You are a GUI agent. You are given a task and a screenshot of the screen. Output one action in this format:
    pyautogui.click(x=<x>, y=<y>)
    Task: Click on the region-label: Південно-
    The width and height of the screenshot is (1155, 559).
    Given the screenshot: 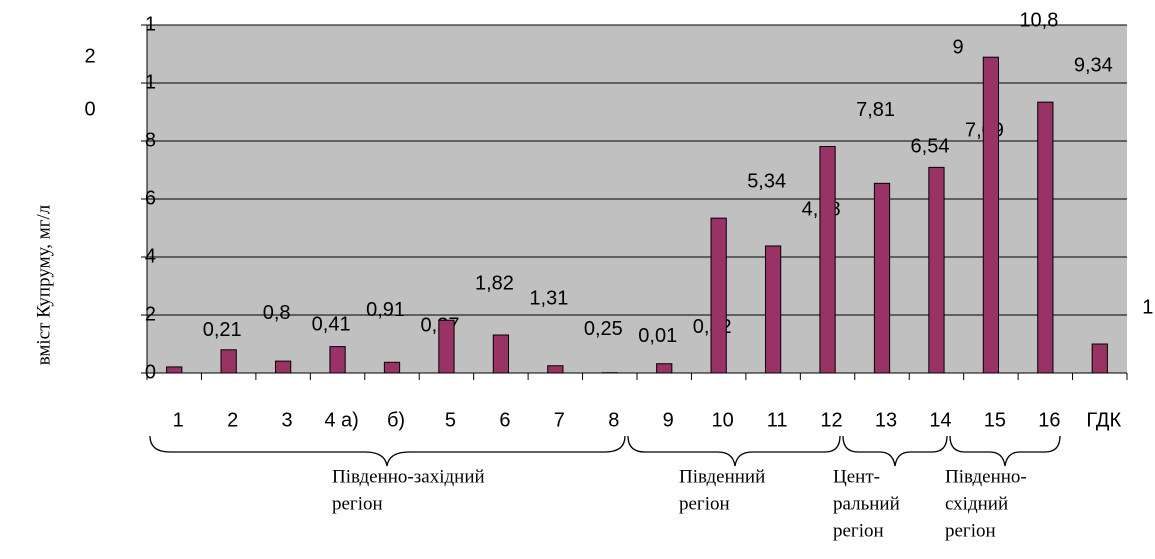 What is the action you would take?
    pyautogui.click(x=986, y=476)
    